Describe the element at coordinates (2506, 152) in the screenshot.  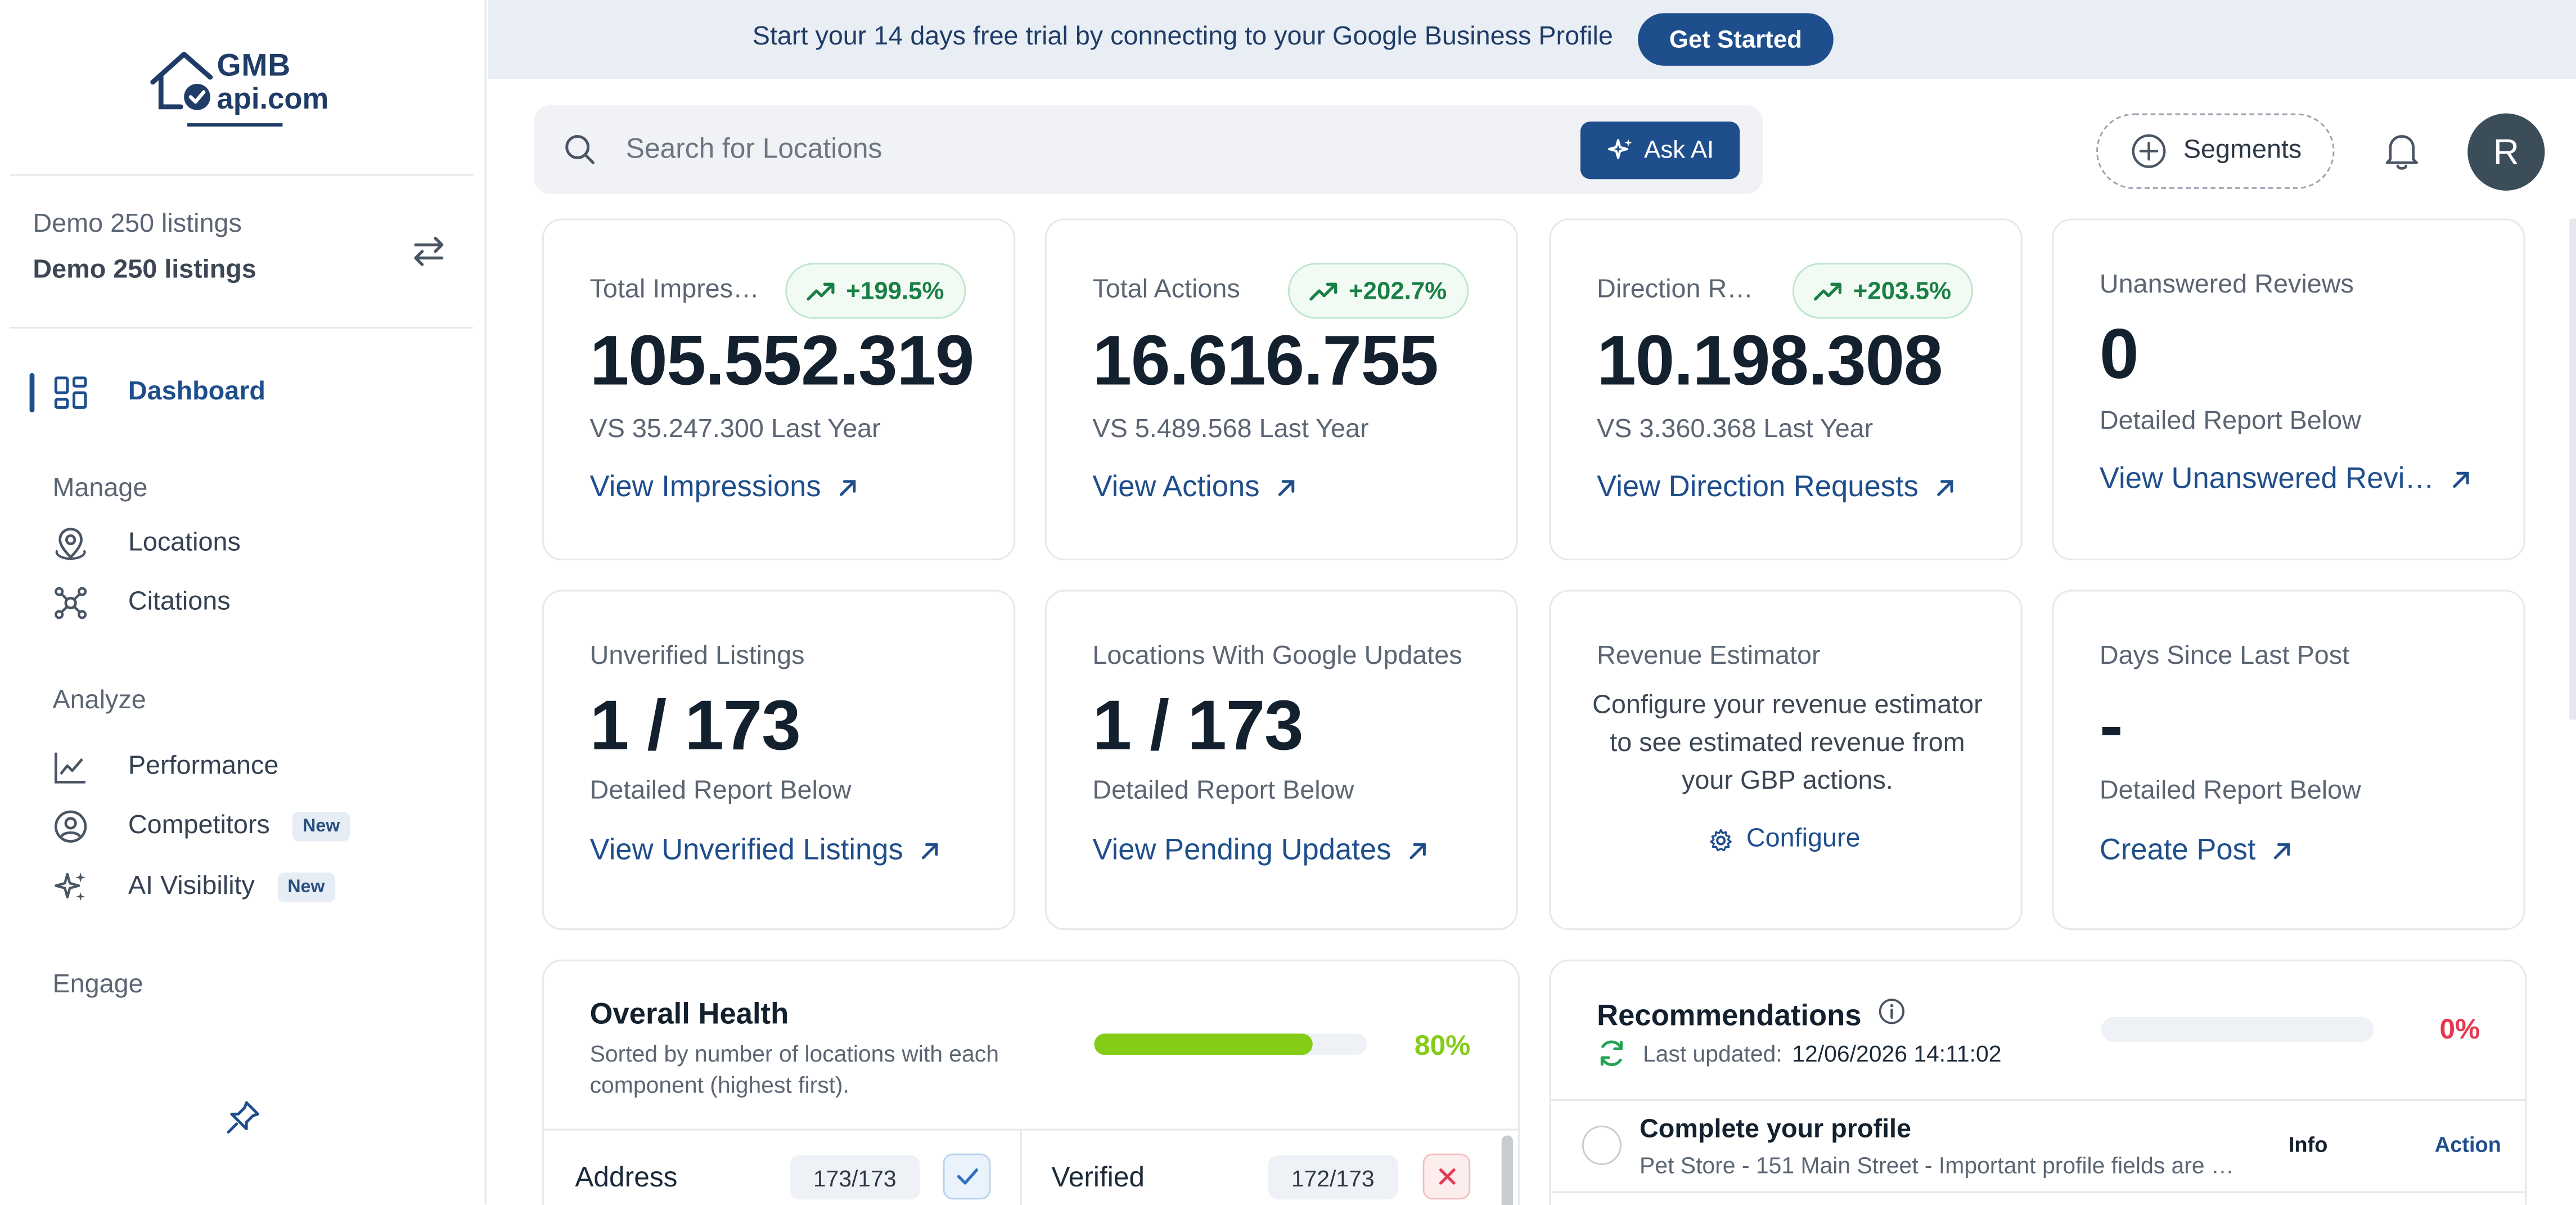
I see `avatar: R` at that location.